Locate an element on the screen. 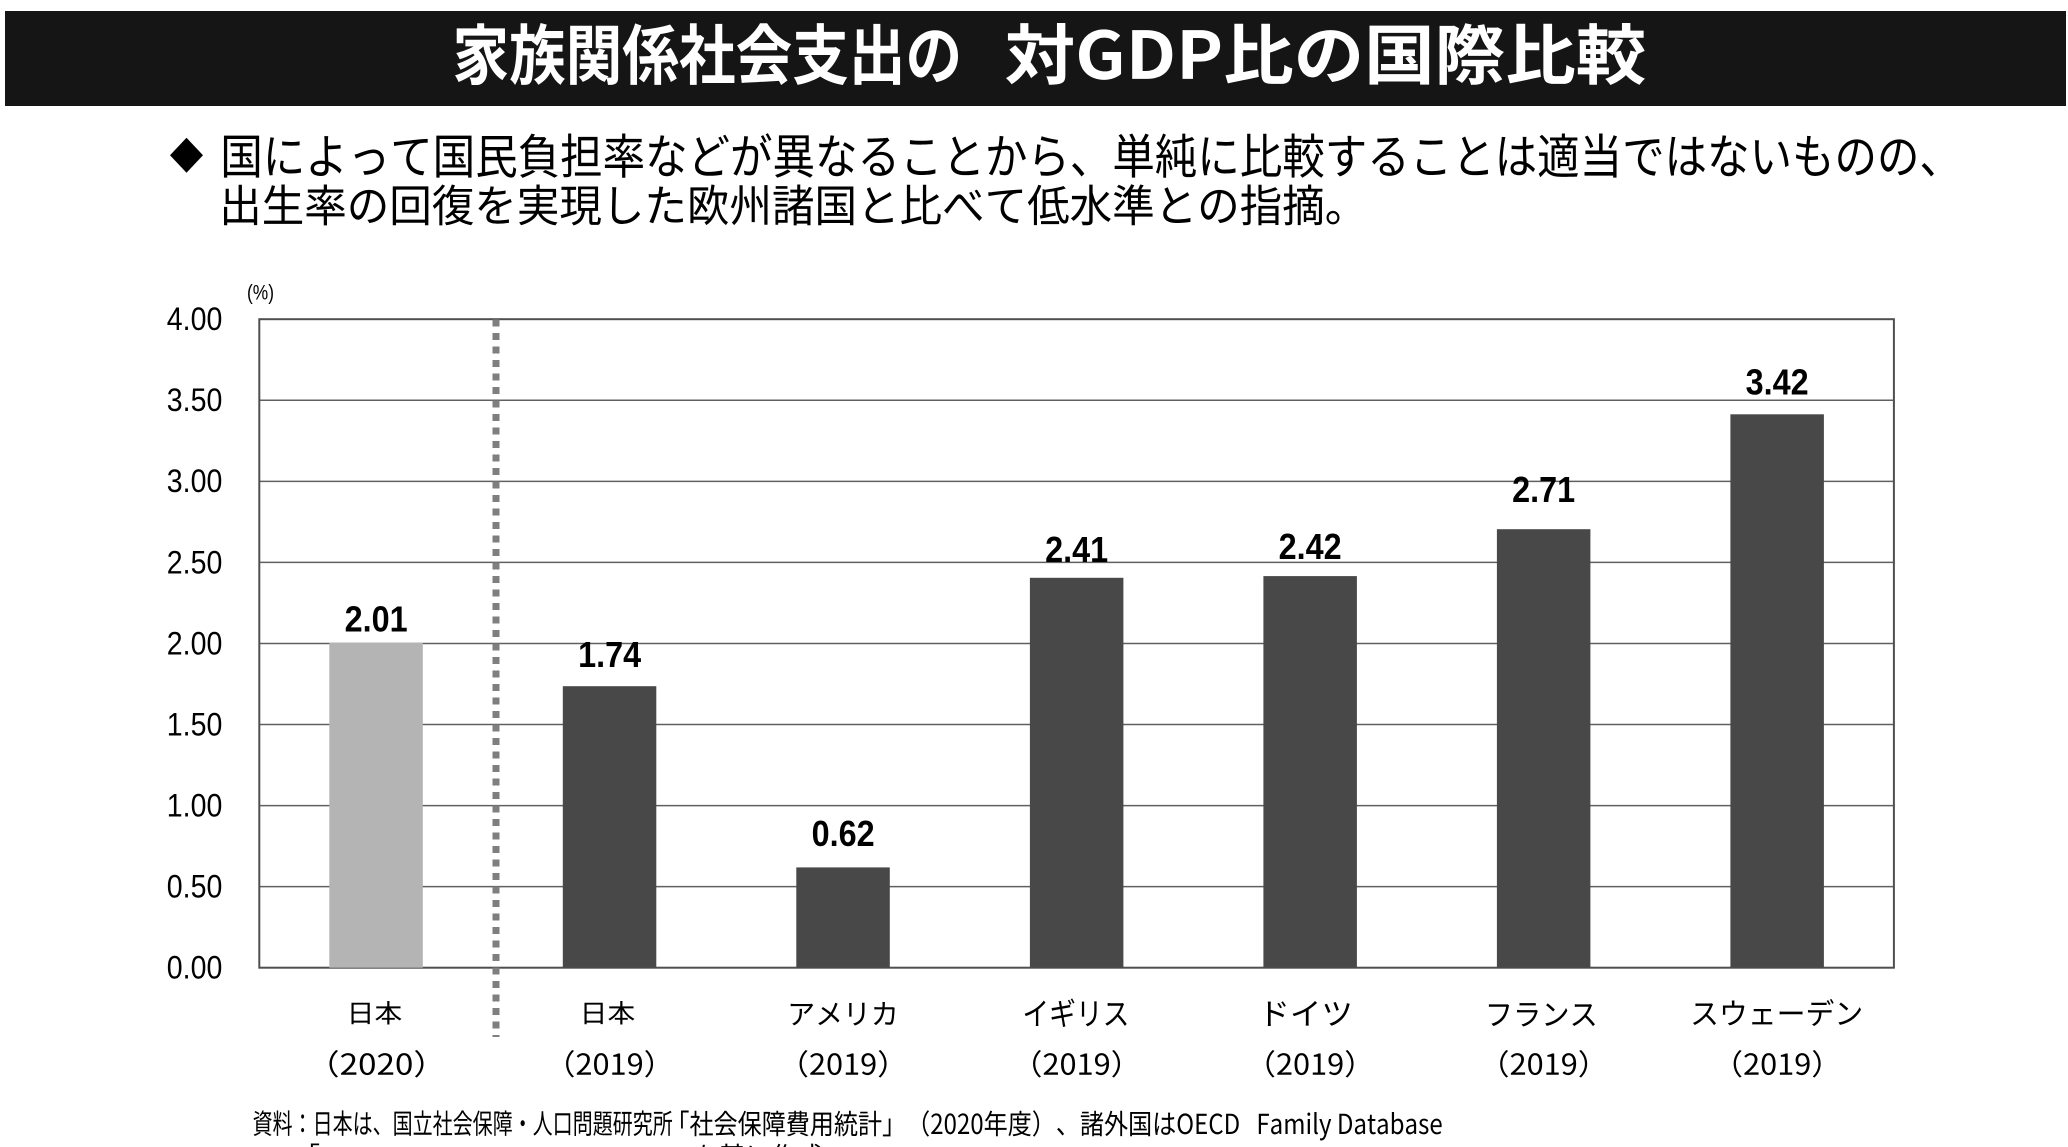 The height and width of the screenshot is (1147, 2068). svg-text: 3.00 is located at coordinates (195, 481).